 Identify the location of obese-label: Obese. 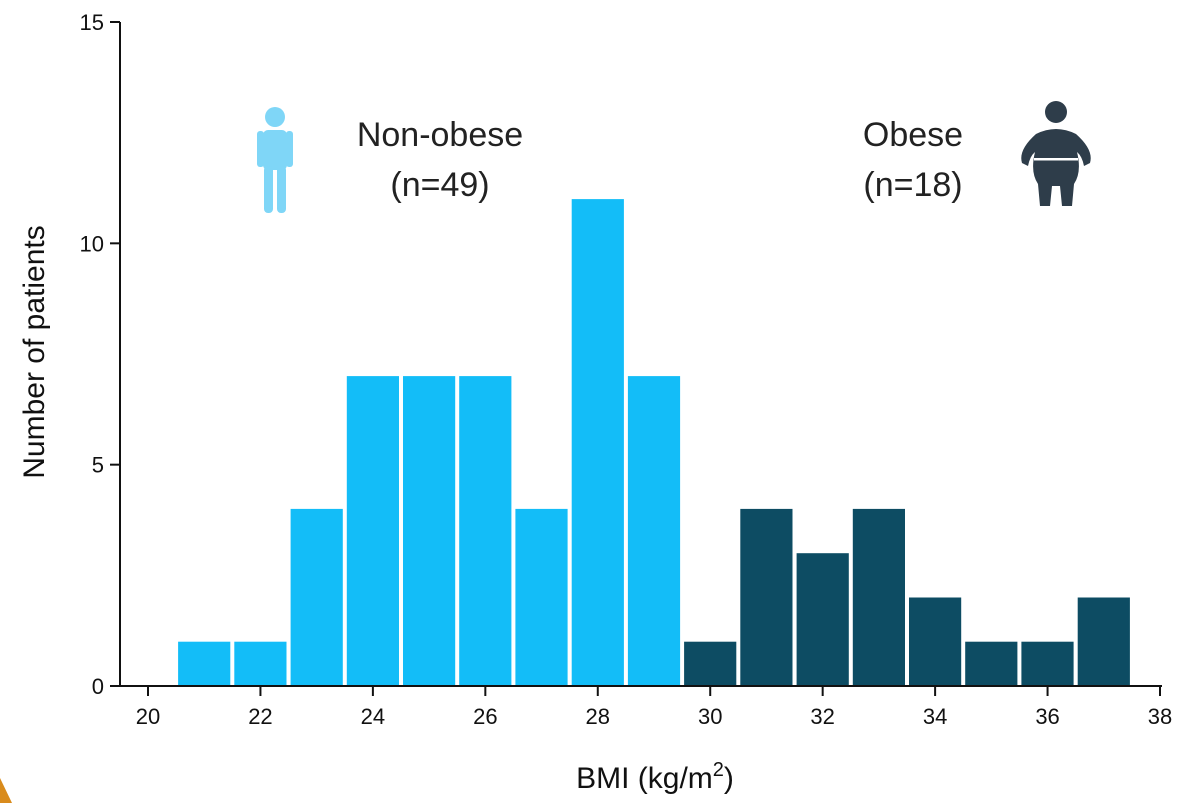
(913, 135).